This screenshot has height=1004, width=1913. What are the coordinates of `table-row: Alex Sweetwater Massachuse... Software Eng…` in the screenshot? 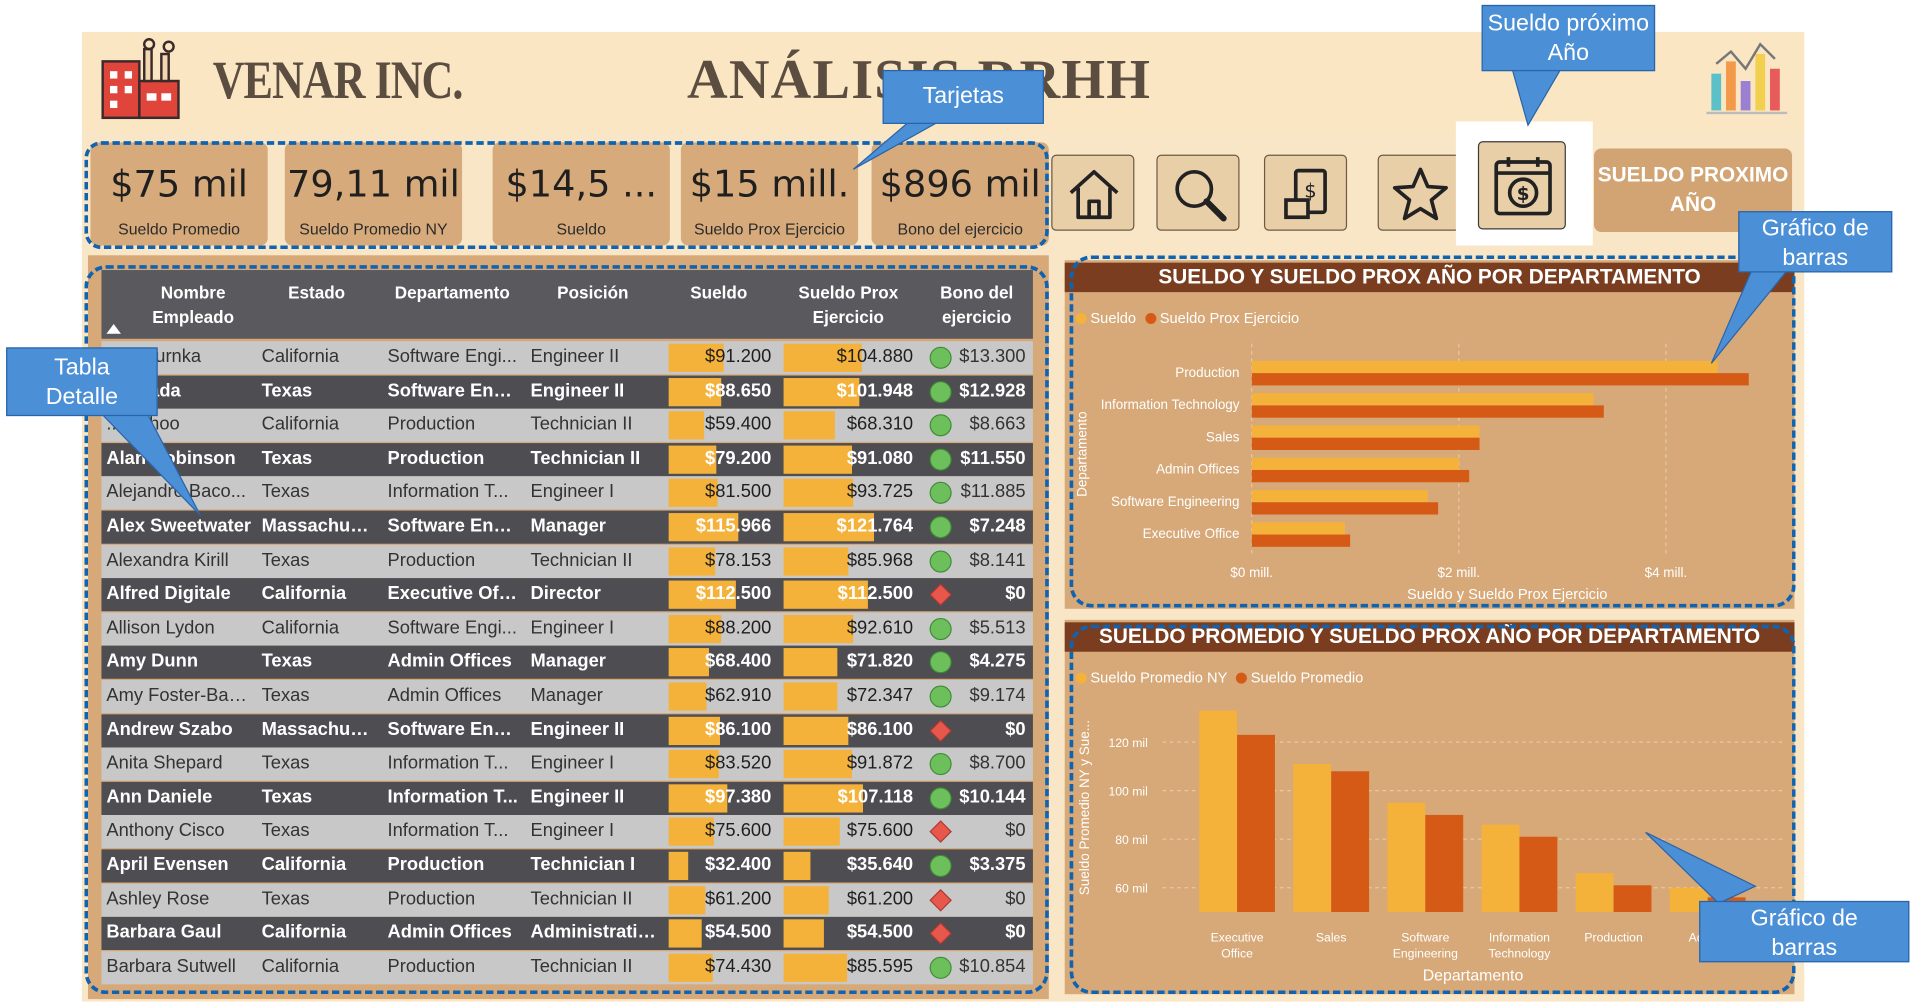 It's located at (567, 527).